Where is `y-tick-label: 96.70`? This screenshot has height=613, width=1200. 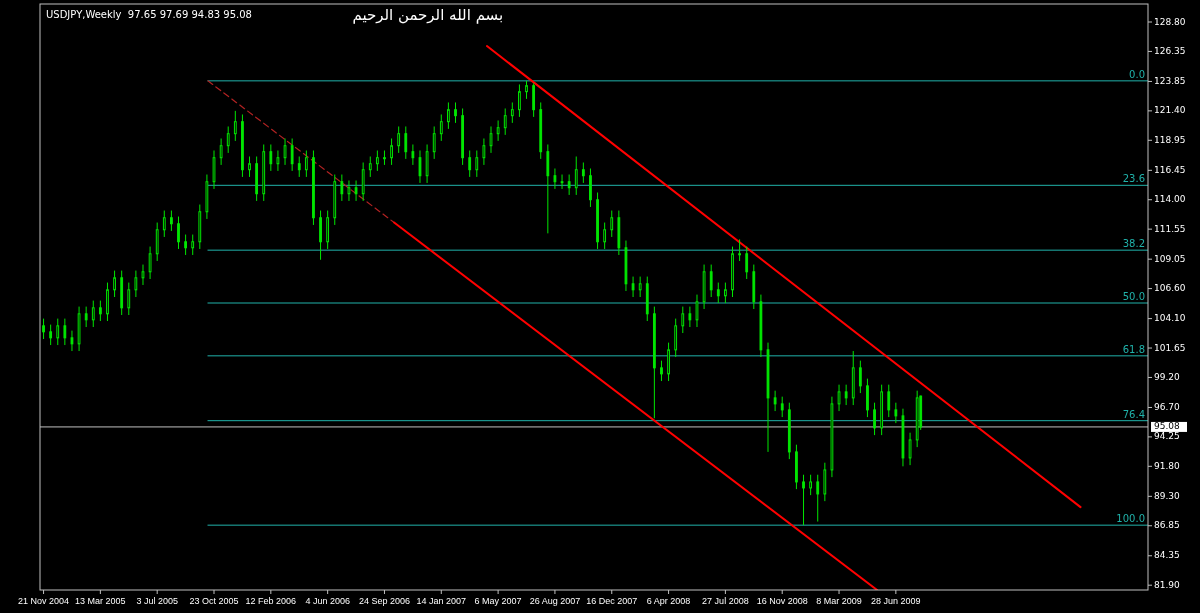 y-tick-label: 96.70 is located at coordinates (1167, 406).